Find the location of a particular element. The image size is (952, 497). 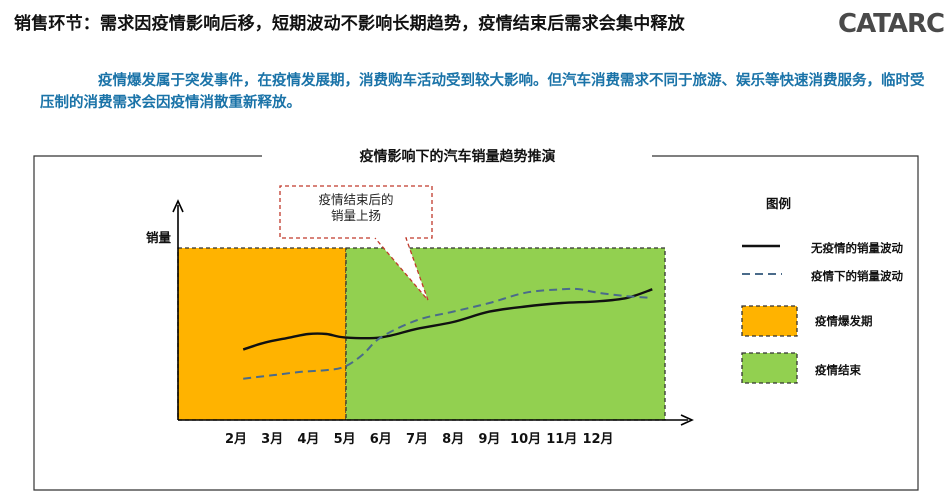

x-tick-label: 3月 is located at coordinates (272, 439).